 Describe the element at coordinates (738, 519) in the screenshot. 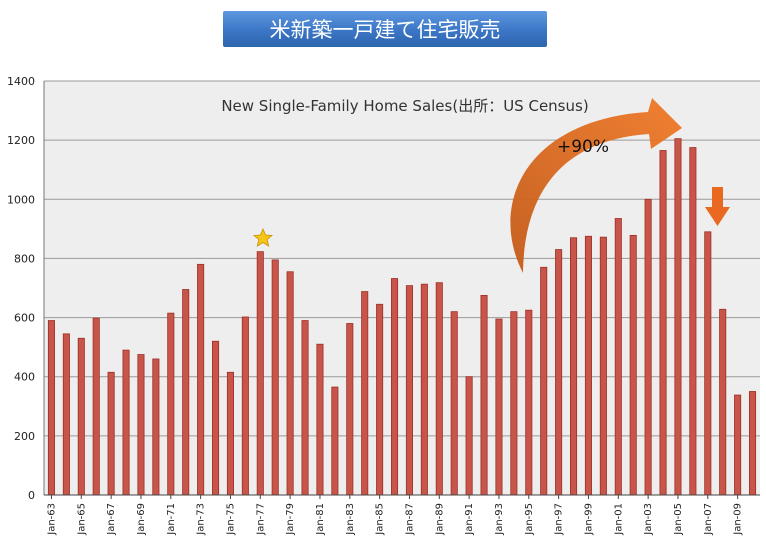

I see `x-tick-label: Jan-09` at that location.